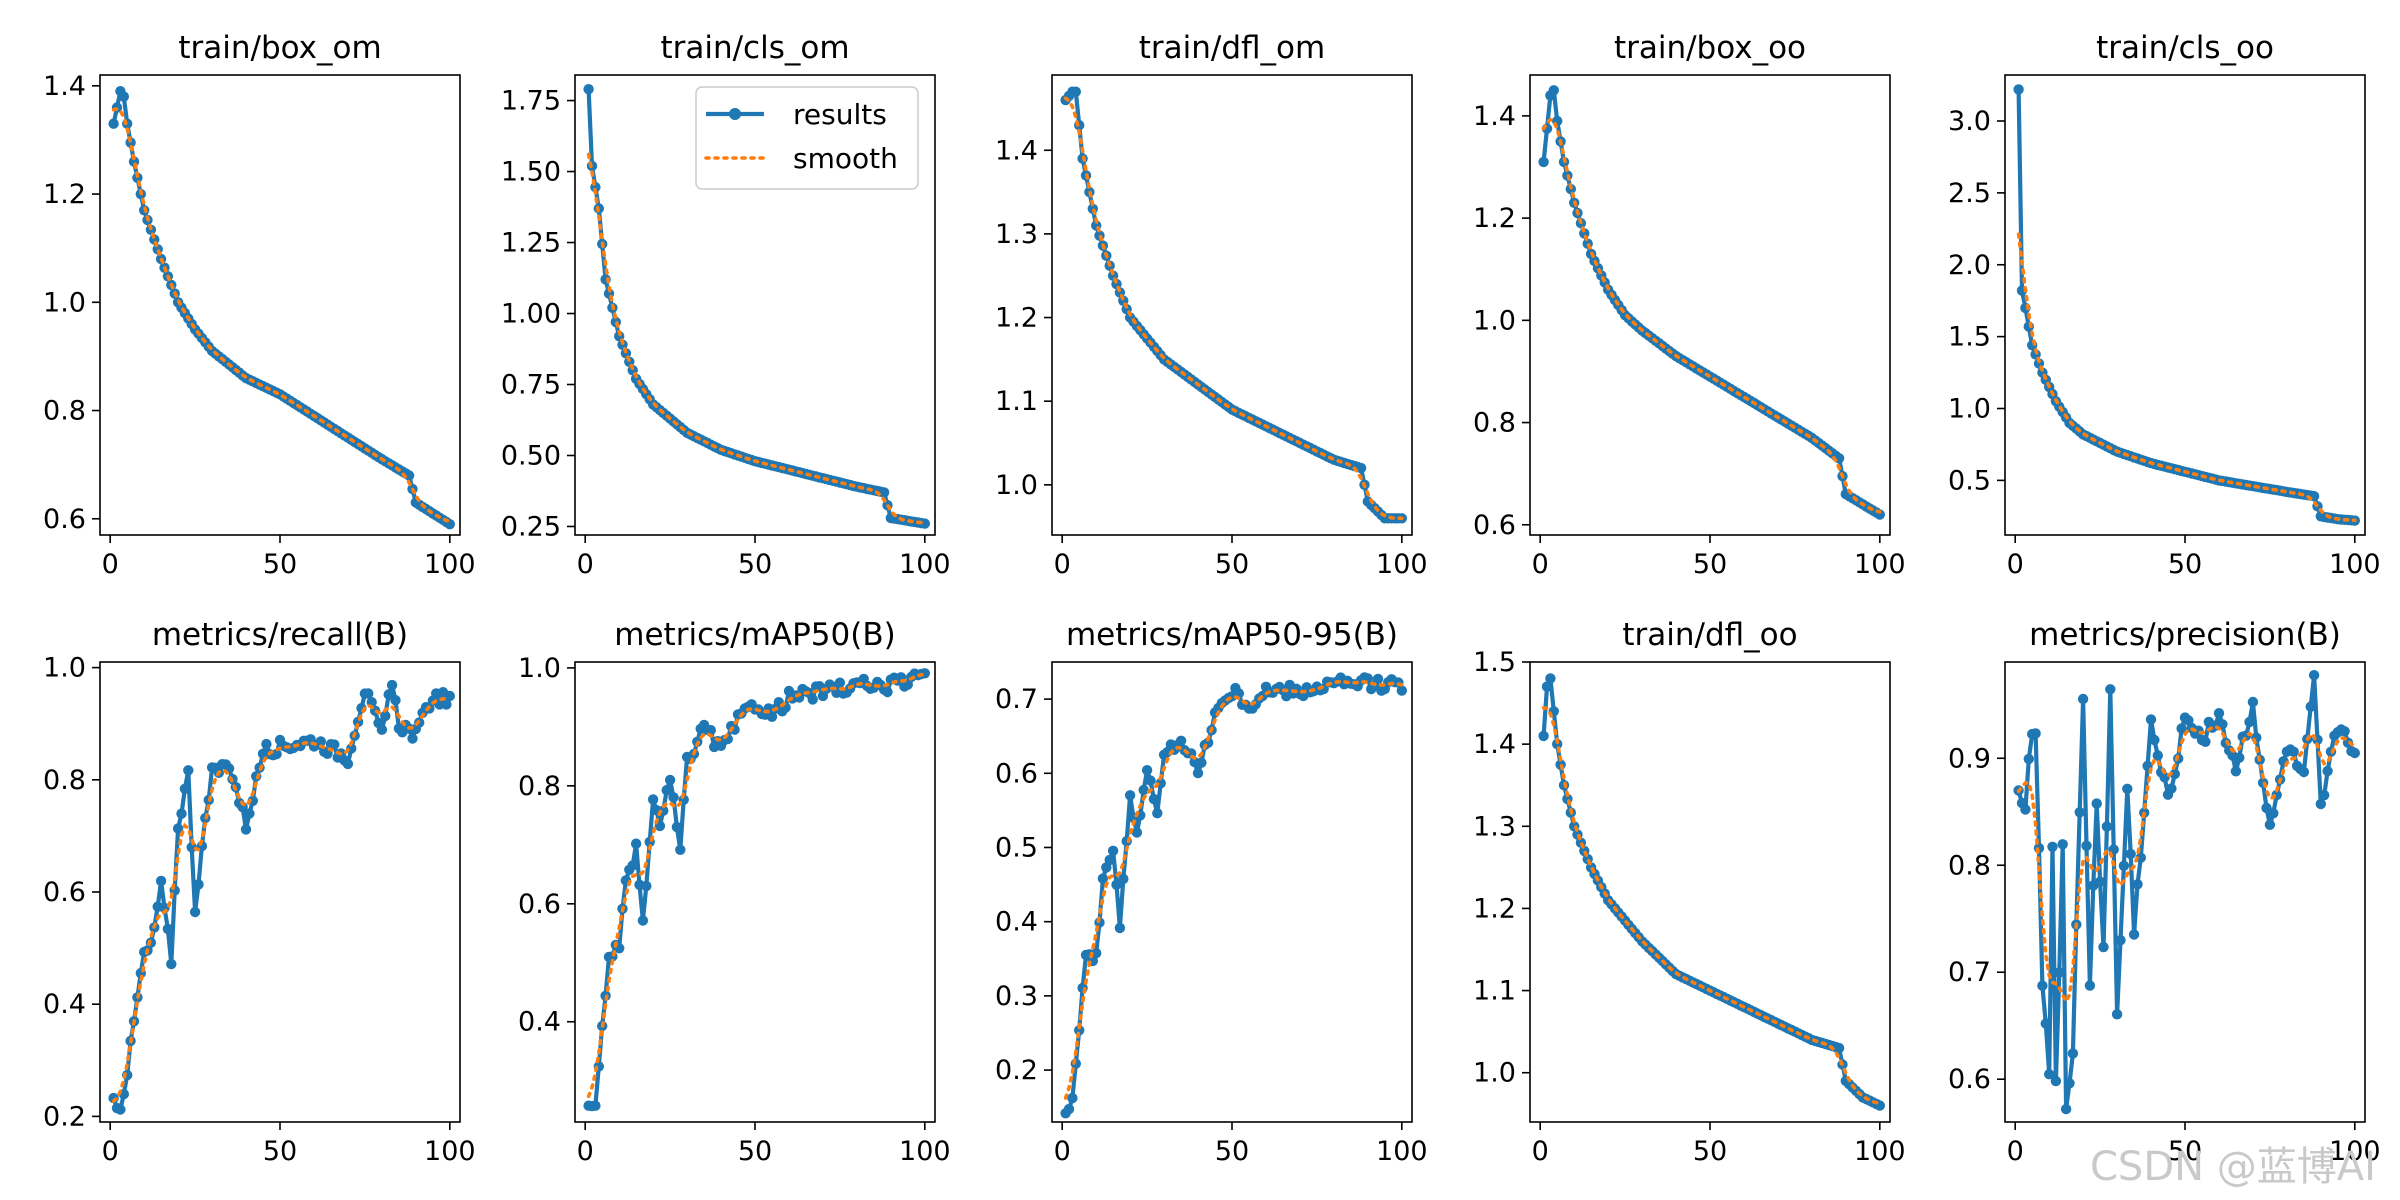  Describe the element at coordinates (279, 48) in the screenshot. I see `chart-title: train/box_om` at that location.